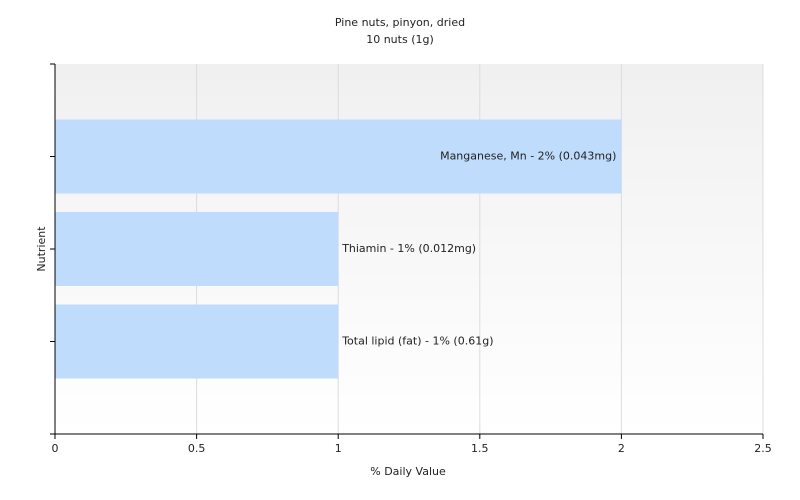 The image size is (800, 500). What do you see at coordinates (408, 471) in the screenshot?
I see `x-axis-label: % Daily Value` at bounding box center [408, 471].